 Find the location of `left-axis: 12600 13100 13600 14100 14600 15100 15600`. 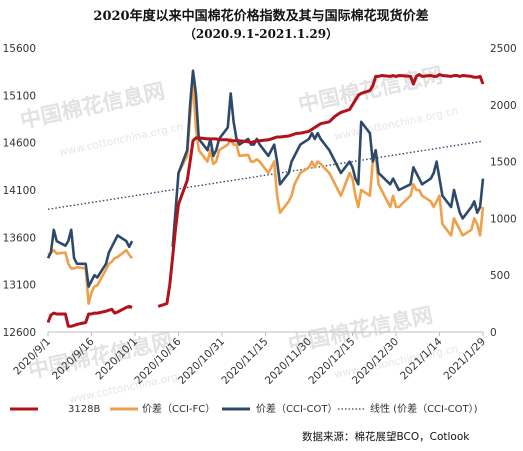

left-axis: 12600 13100 13600 14100 14600 15100 15600 is located at coordinates (19, 191).